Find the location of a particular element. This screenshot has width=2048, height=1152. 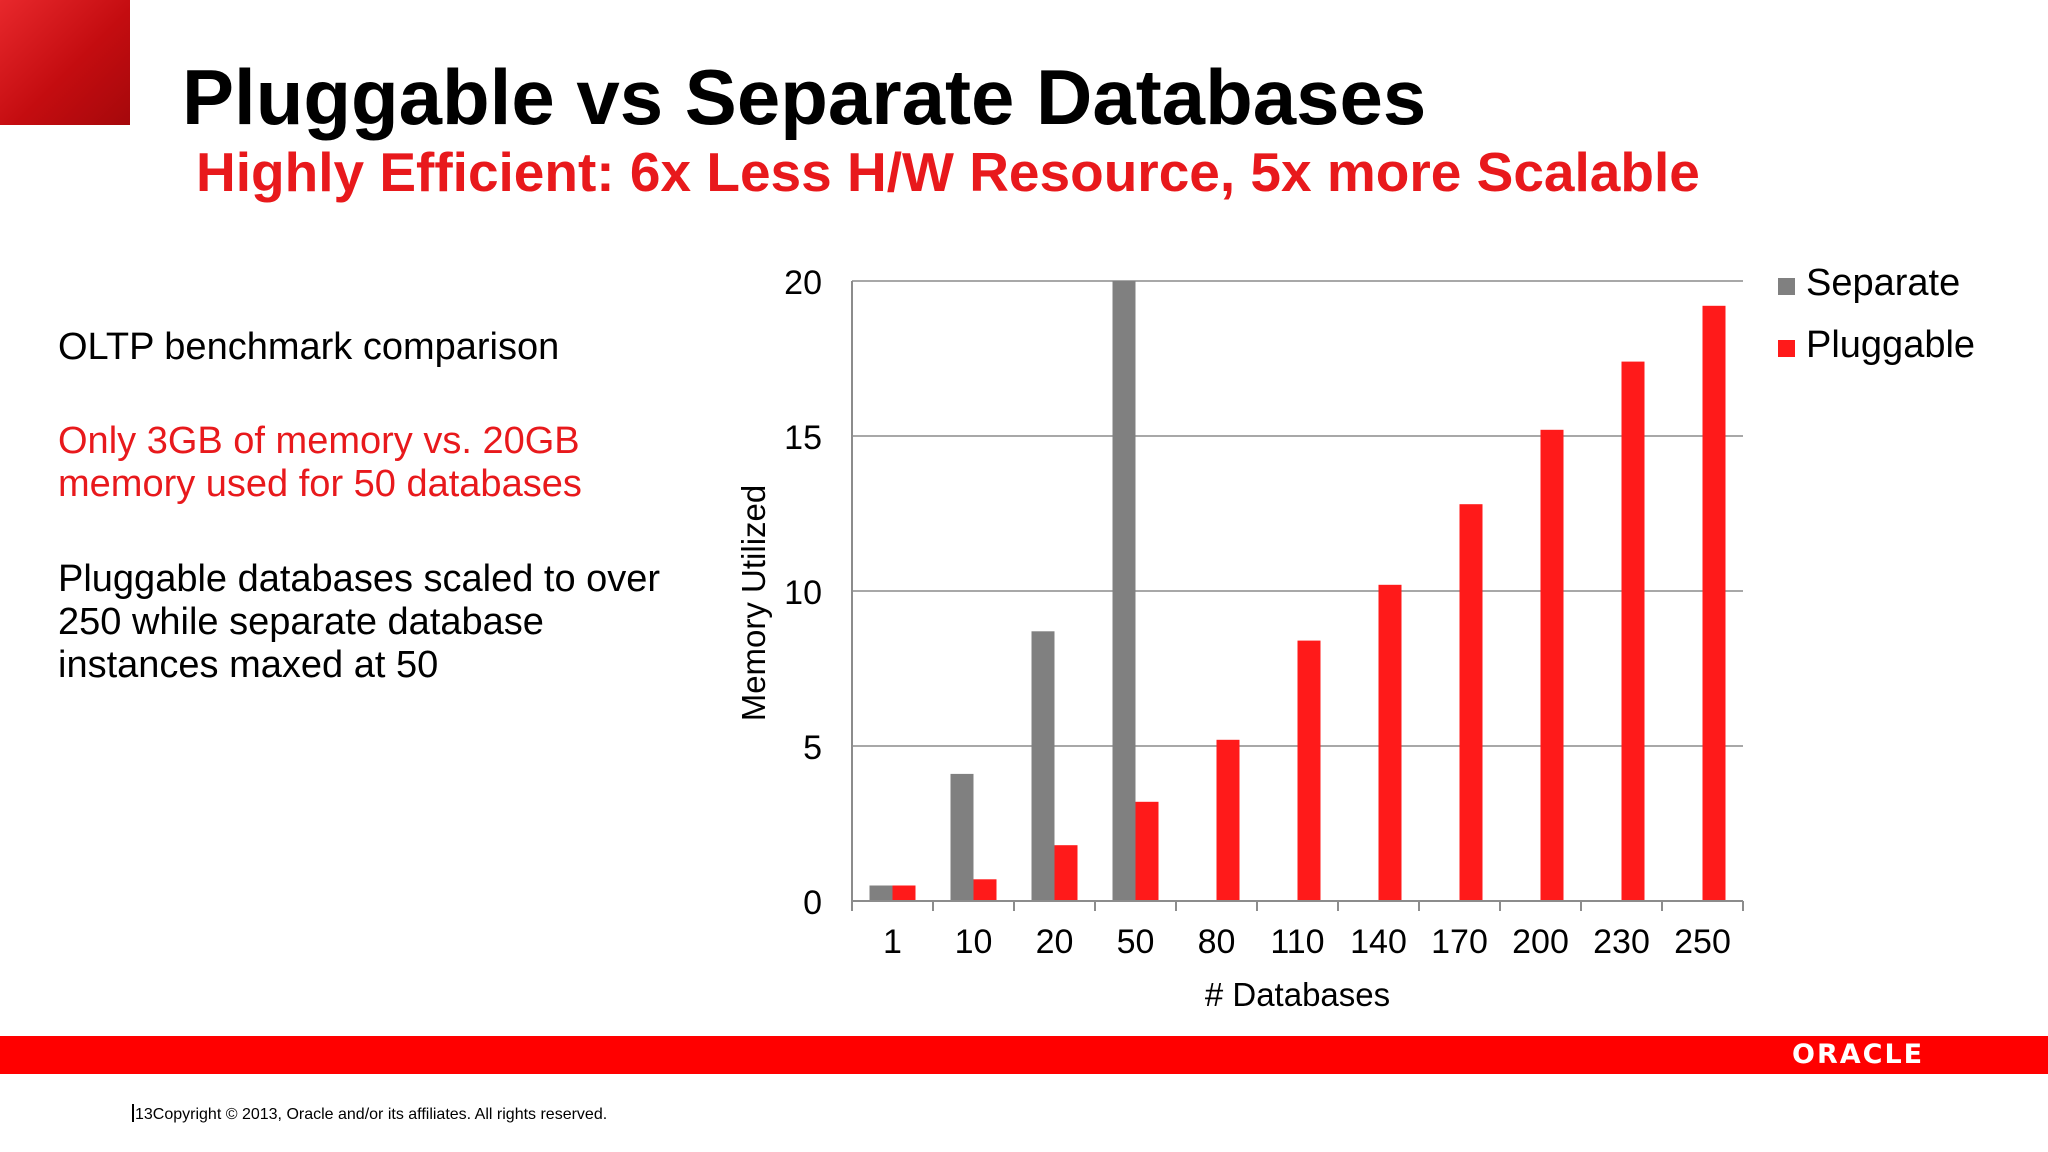

x-tick-label-80: 80 is located at coordinates (1217, 942).